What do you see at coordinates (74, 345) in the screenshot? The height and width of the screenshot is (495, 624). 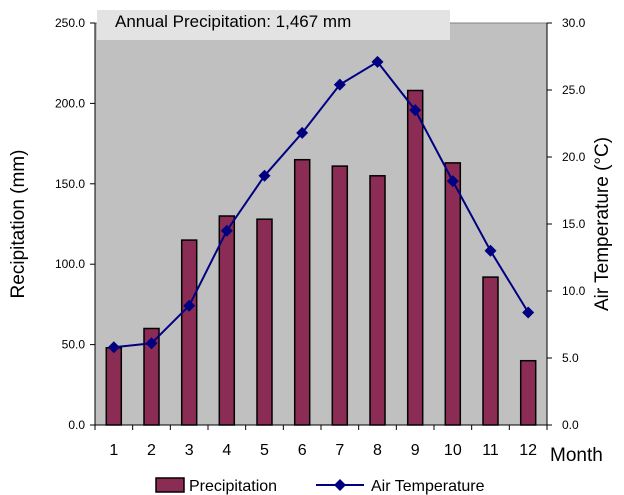 I see `left-tick-label: 50.0` at bounding box center [74, 345].